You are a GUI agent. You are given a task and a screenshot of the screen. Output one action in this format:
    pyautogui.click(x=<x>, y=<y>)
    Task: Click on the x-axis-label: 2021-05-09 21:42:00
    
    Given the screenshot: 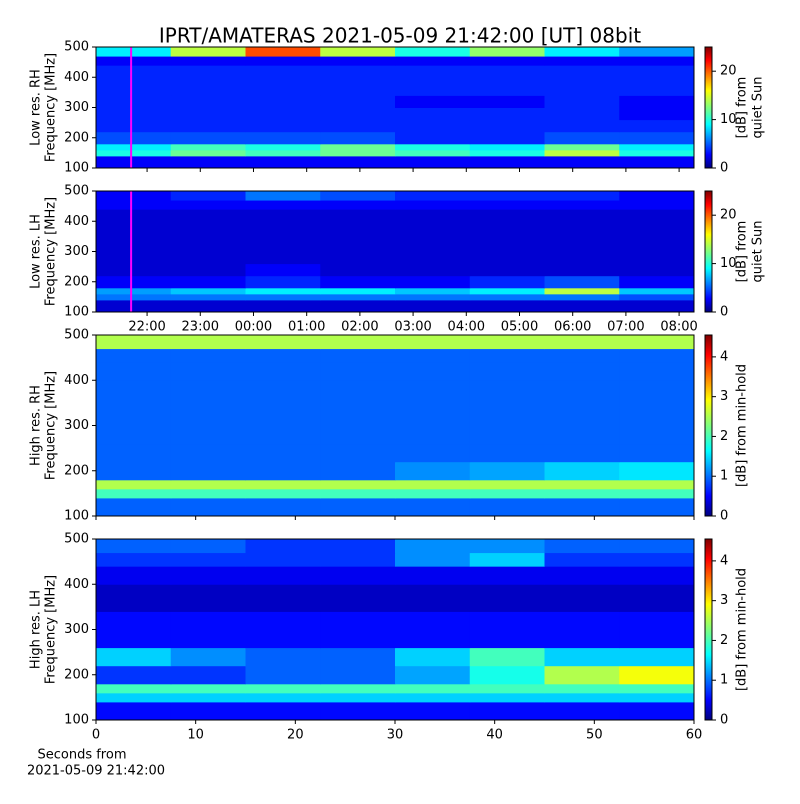 What is the action you would take?
    pyautogui.click(x=96, y=771)
    